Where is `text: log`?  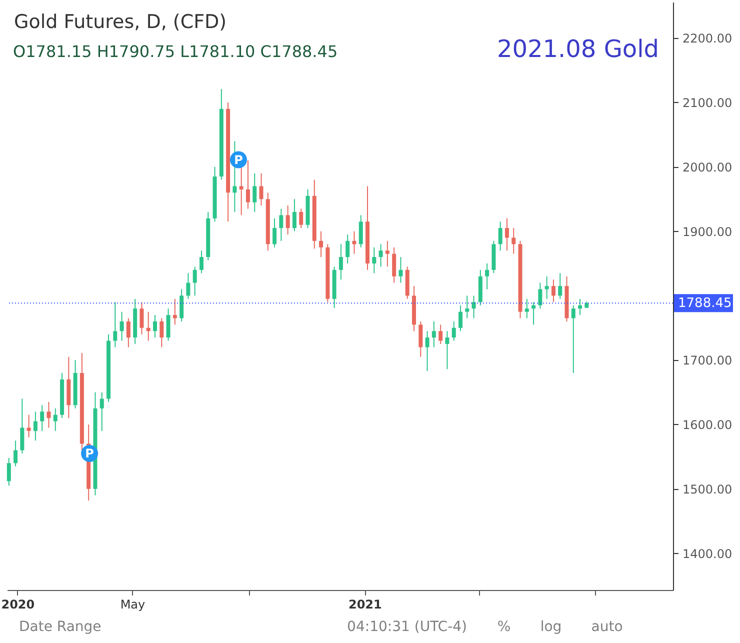 text: log is located at coordinates (551, 627).